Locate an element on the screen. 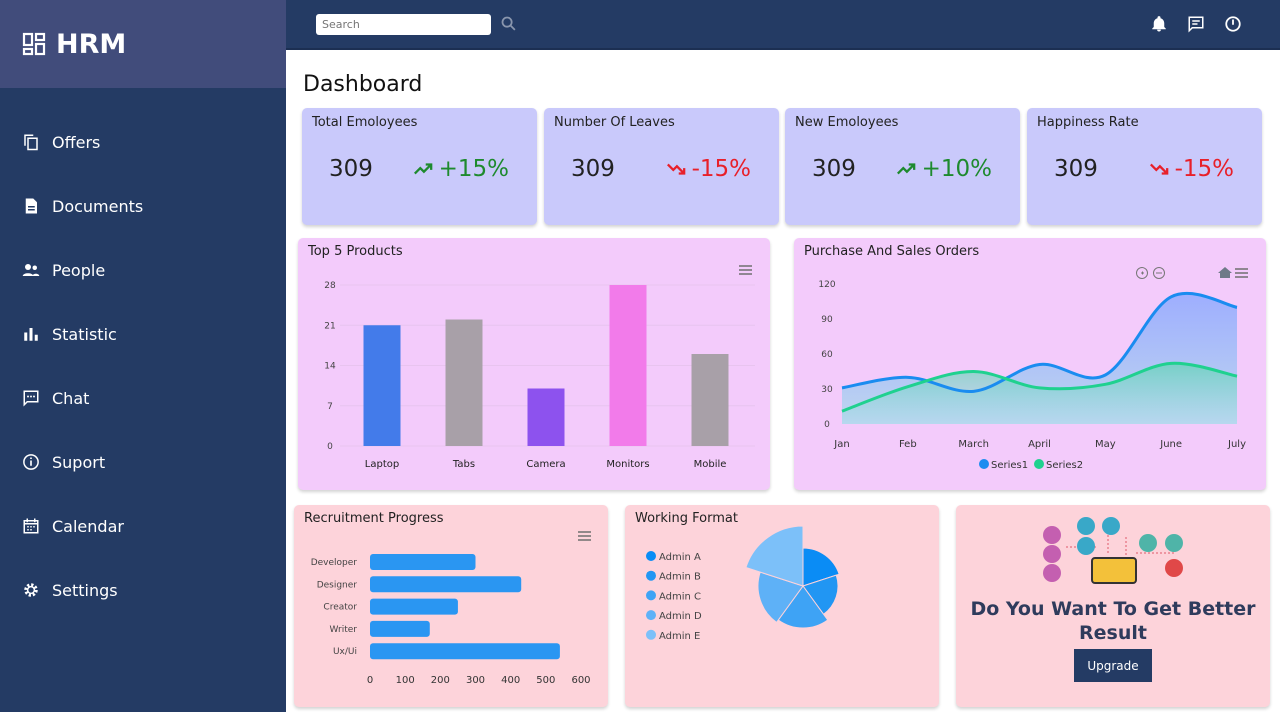 The width and height of the screenshot is (1280, 720). top-header is located at coordinates (783, 25).